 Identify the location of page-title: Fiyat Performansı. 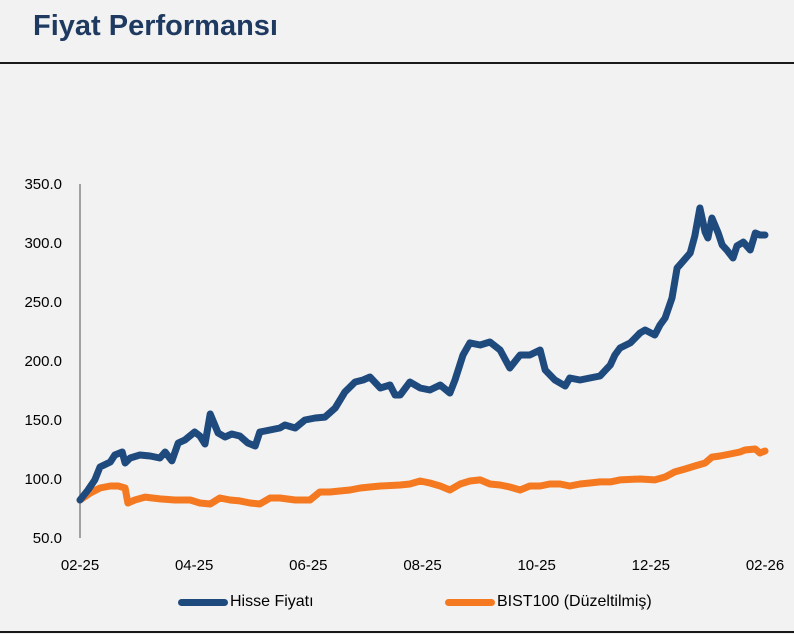
(155, 26).